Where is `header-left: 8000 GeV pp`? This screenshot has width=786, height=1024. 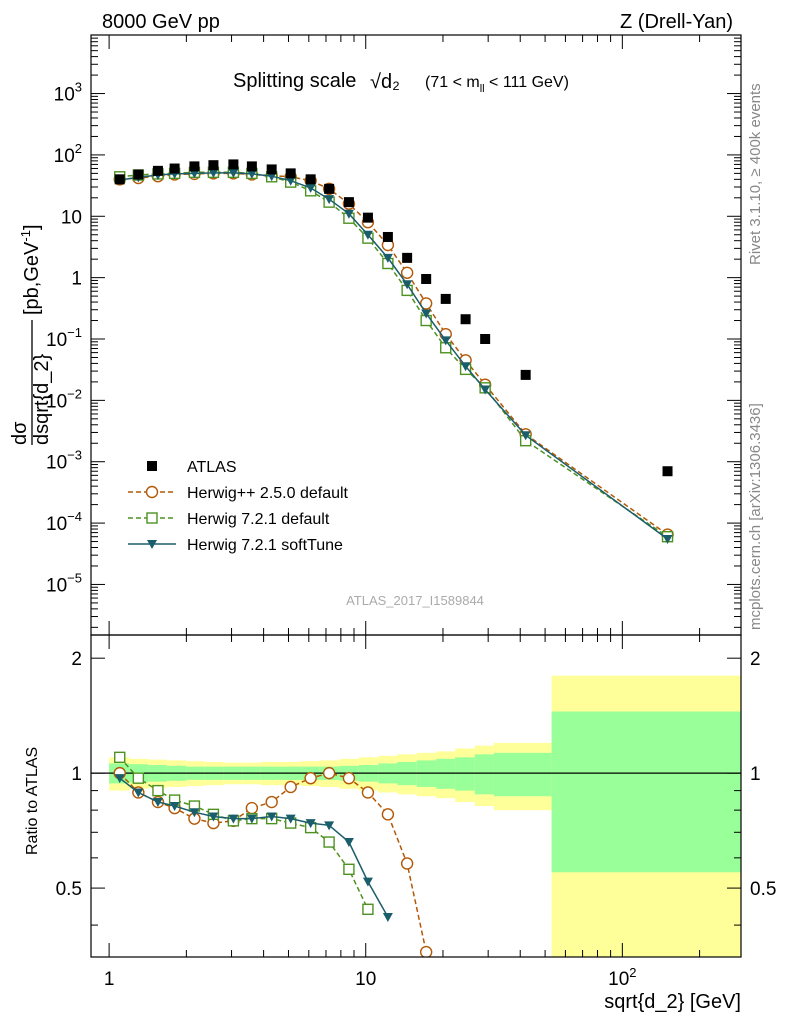
header-left: 8000 GeV pp is located at coordinates (161, 22).